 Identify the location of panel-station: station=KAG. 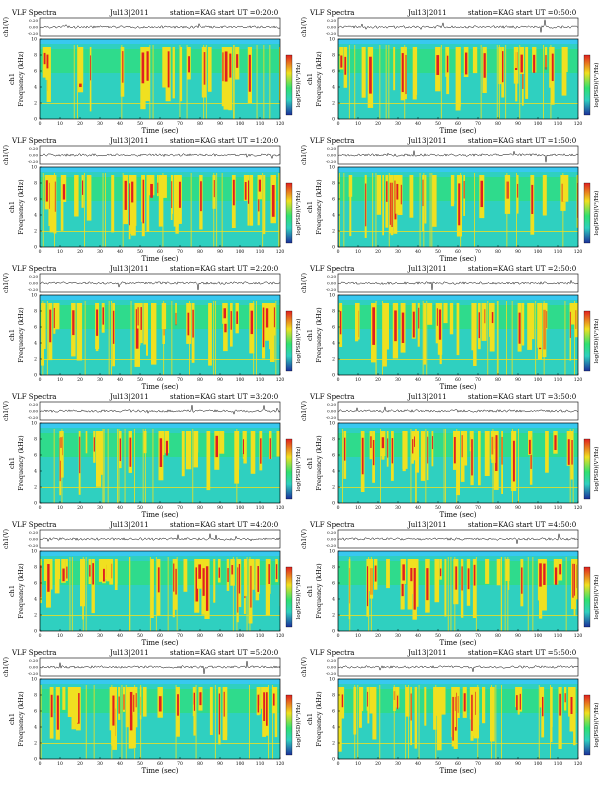
(491, 525).